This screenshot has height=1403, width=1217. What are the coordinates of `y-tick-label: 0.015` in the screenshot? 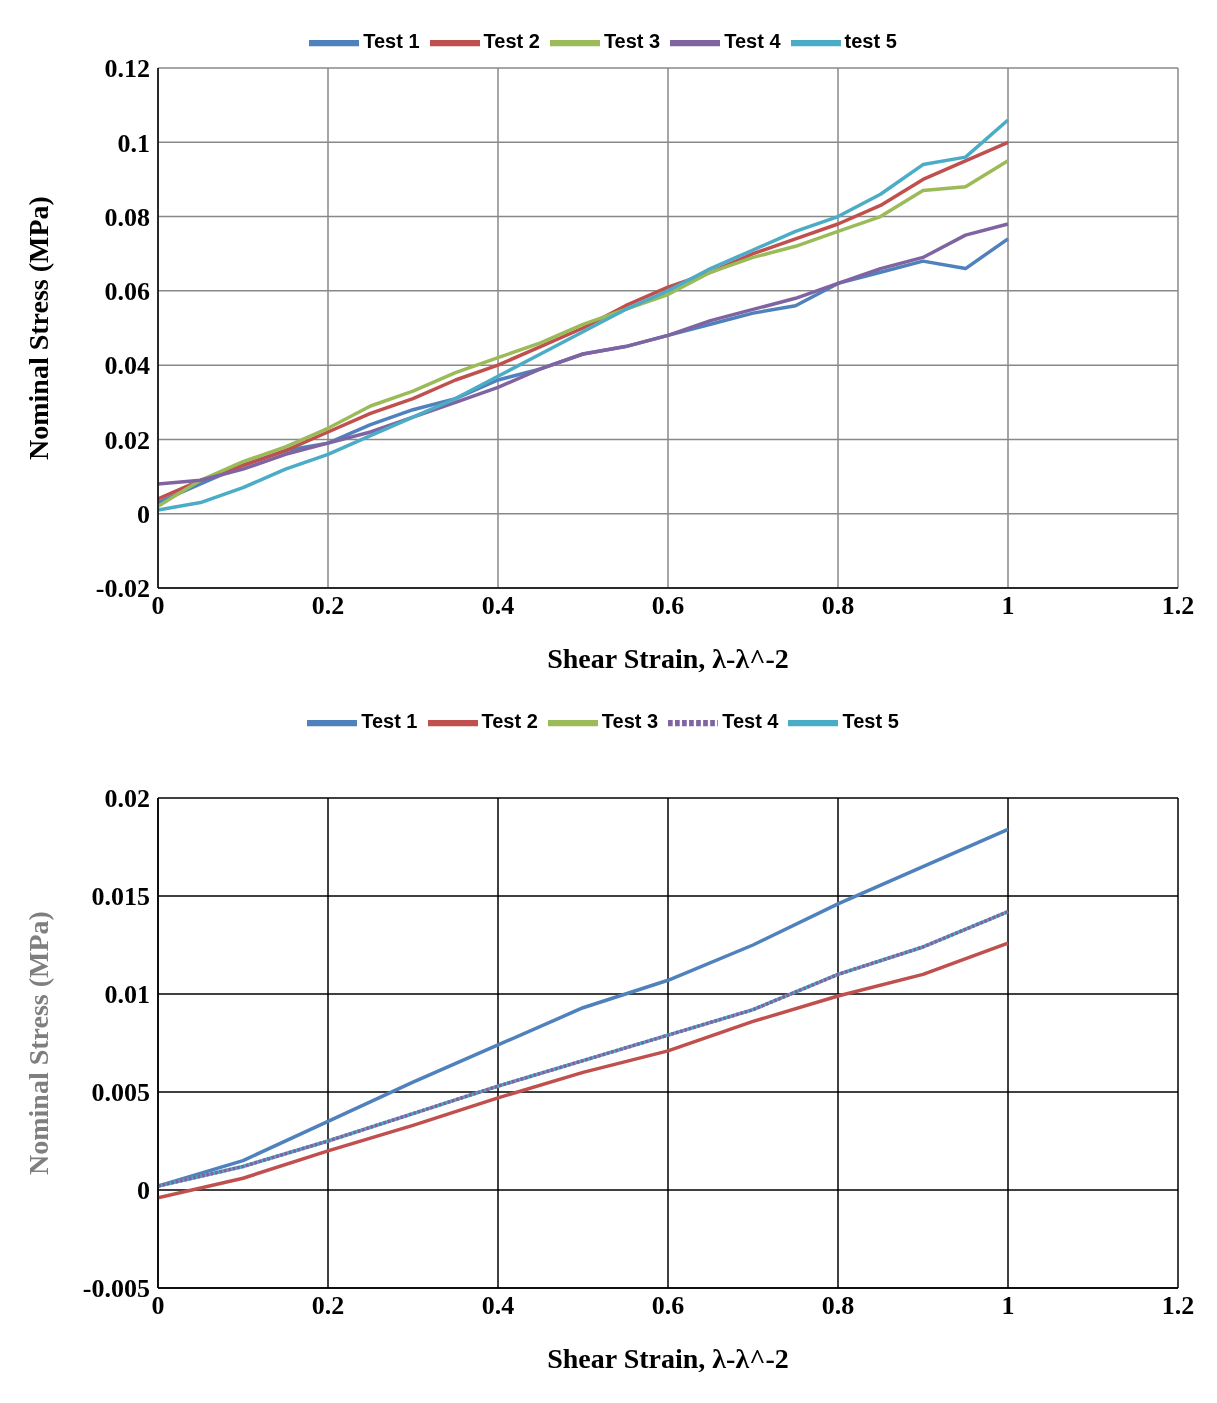 It's located at (120, 897).